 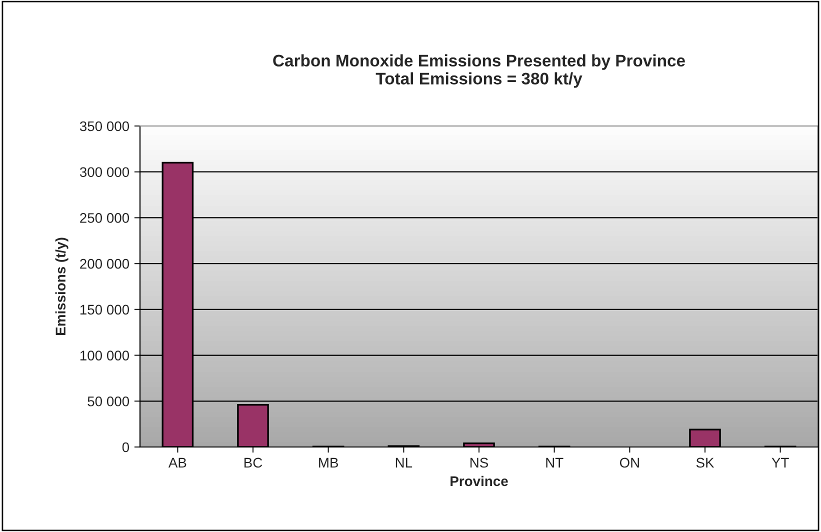 What do you see at coordinates (109, 401) in the screenshot?
I see `y-tick-label: 50 000` at bounding box center [109, 401].